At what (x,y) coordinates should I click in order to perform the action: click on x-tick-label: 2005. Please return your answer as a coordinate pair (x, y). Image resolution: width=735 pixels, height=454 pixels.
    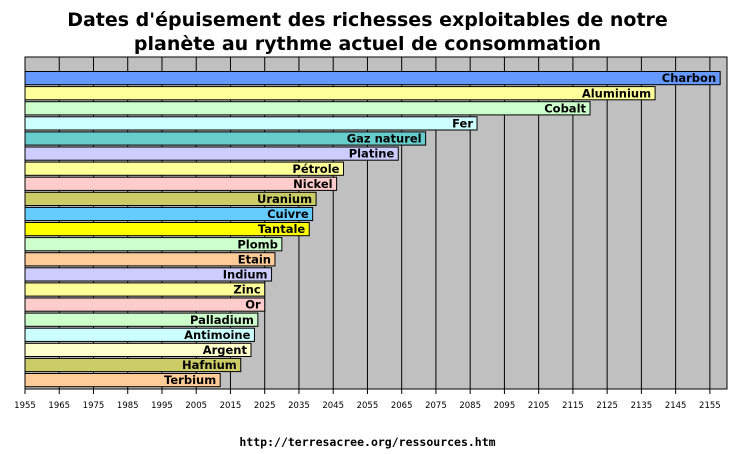
    Looking at the image, I should click on (196, 406).